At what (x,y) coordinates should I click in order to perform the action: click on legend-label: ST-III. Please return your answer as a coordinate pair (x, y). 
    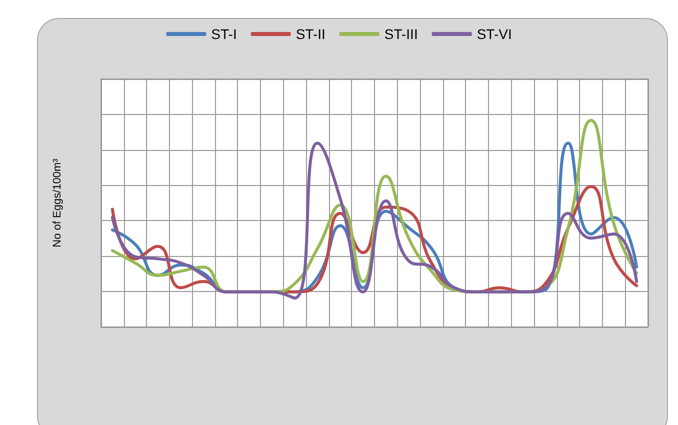
    Looking at the image, I should click on (401, 34).